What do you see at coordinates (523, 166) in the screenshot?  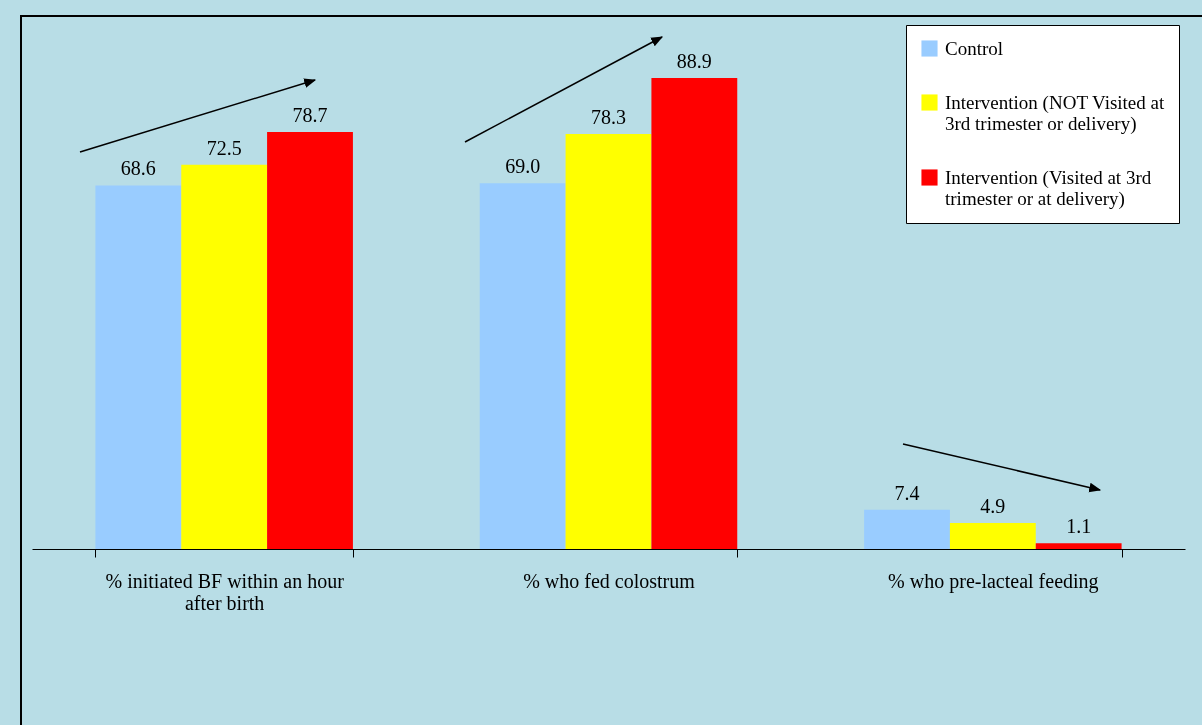 I see `data-label: 69.0` at bounding box center [523, 166].